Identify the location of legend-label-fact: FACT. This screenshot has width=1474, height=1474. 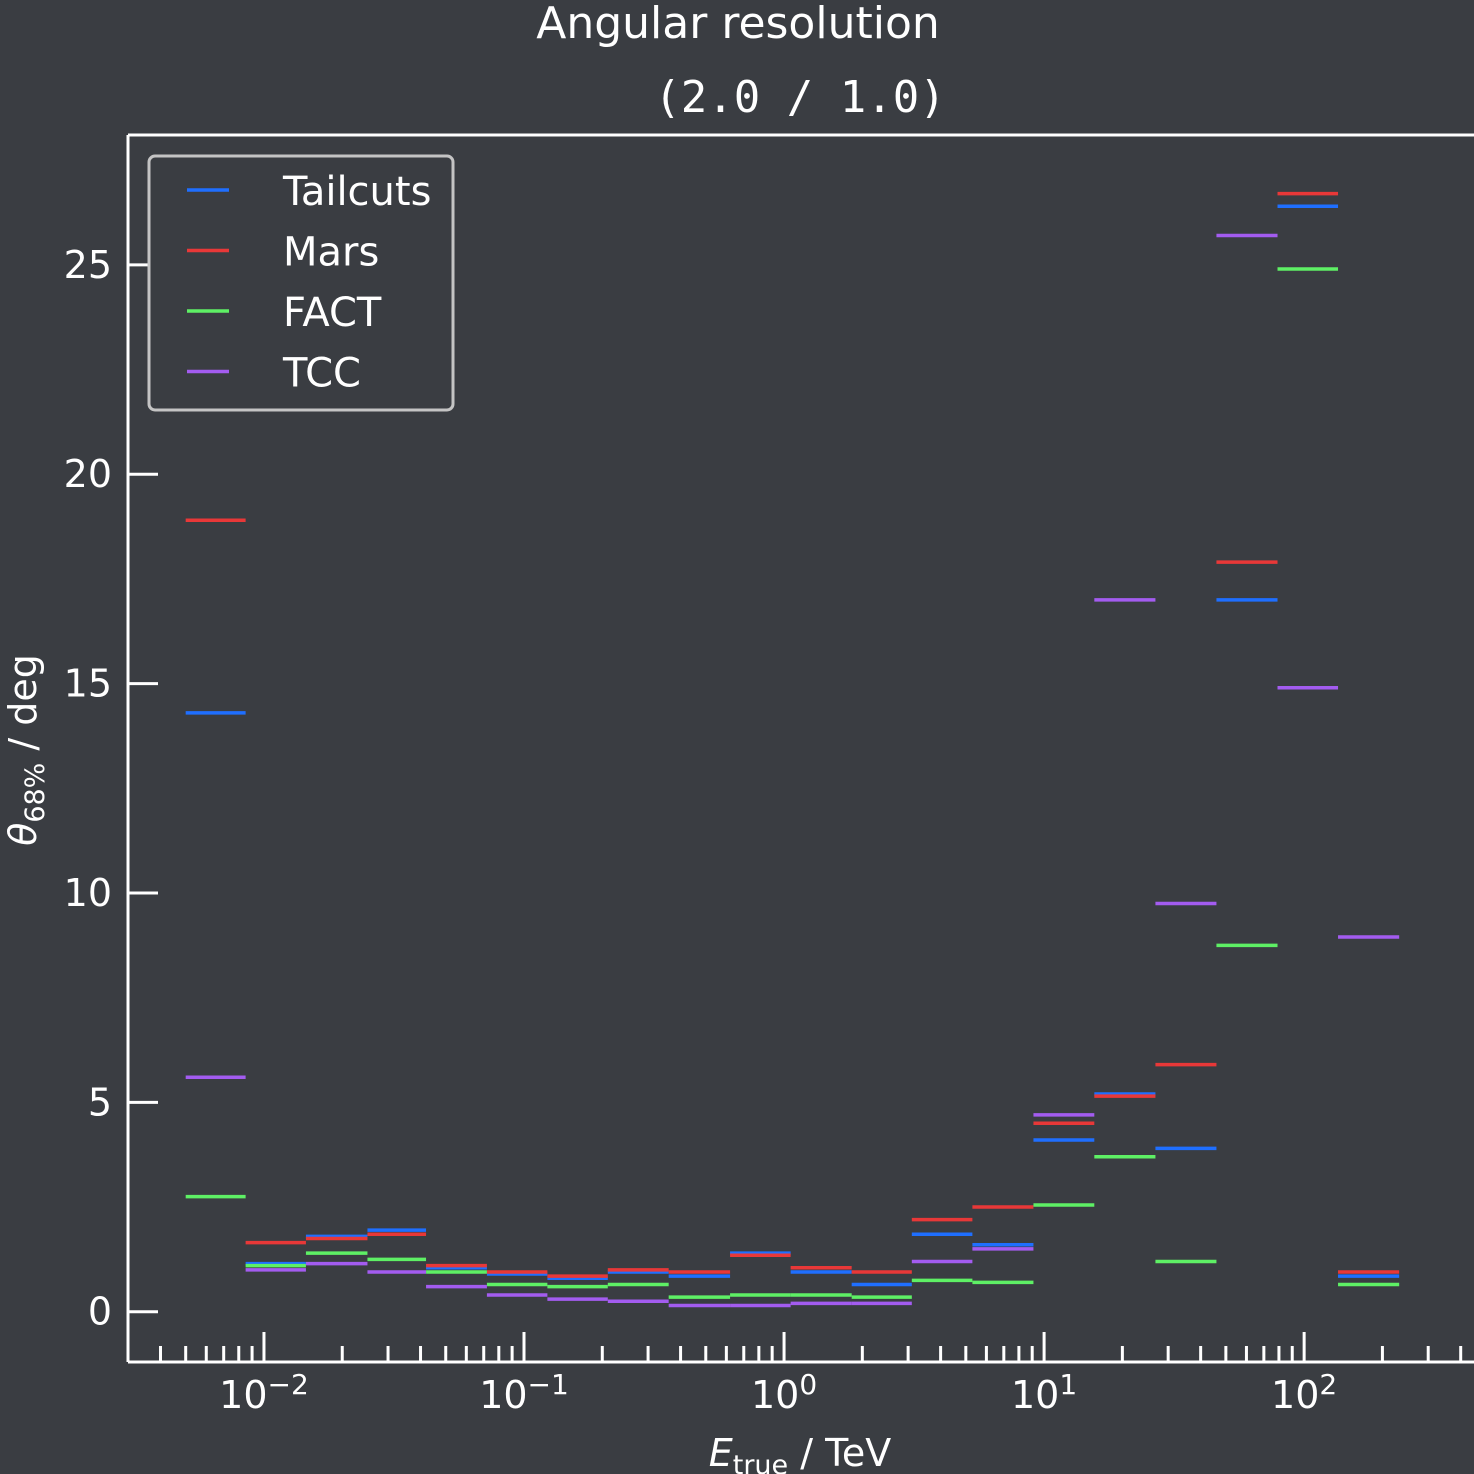
(332, 313).